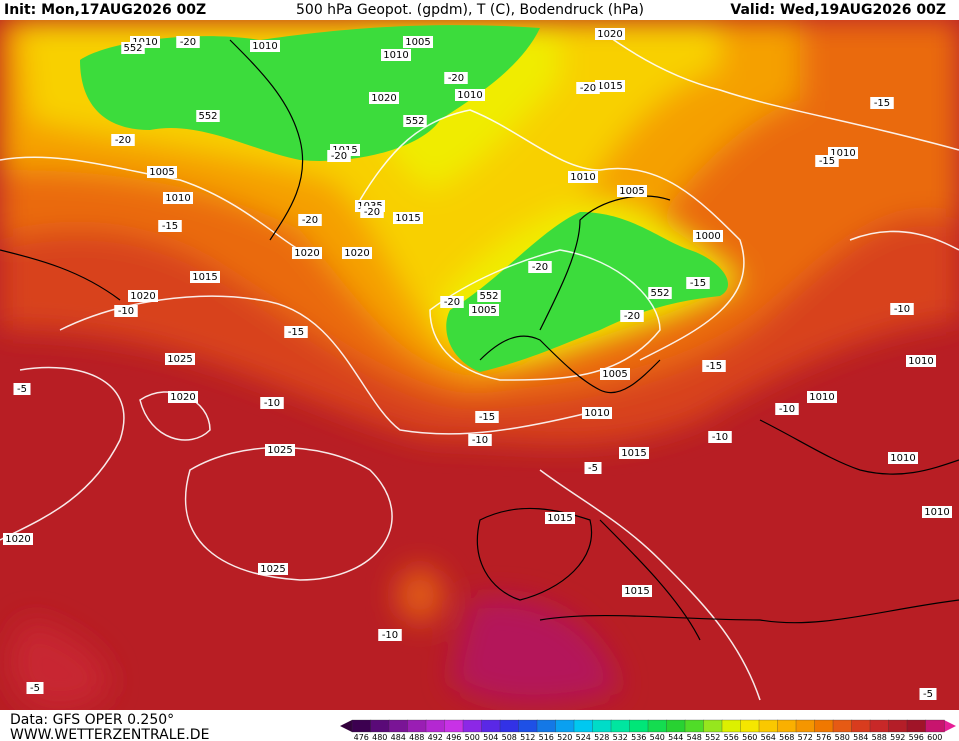 Image resolution: width=959 pixels, height=741 pixels. I want to click on header-bar, so click(479, 10).